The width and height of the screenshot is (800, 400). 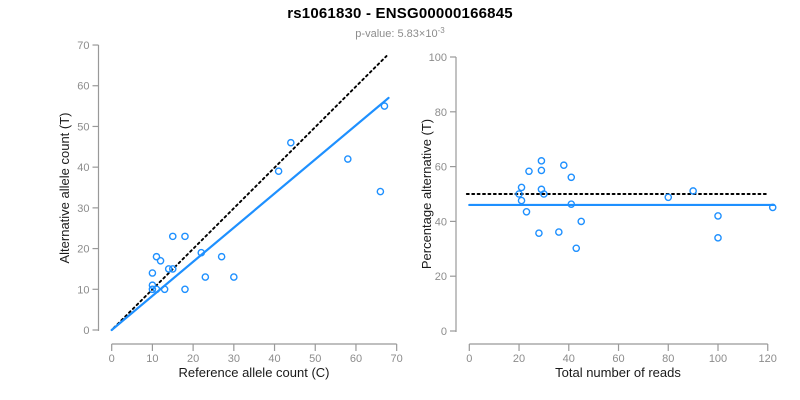 I want to click on y-tick-label: 80, so click(x=441, y=113).